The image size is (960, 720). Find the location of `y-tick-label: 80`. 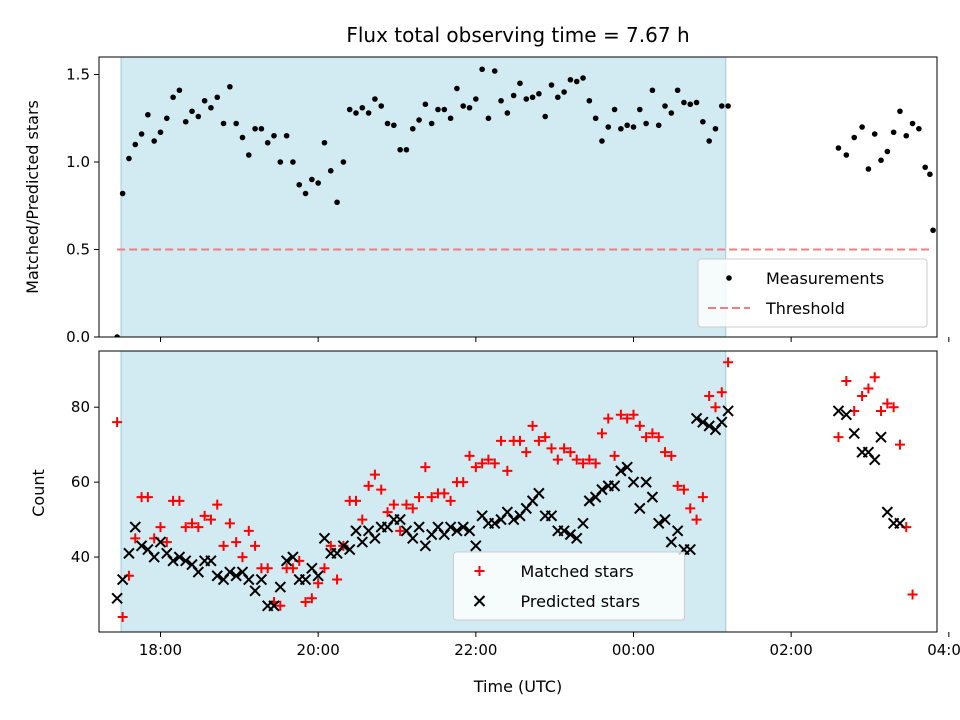

y-tick-label: 80 is located at coordinates (80, 407).